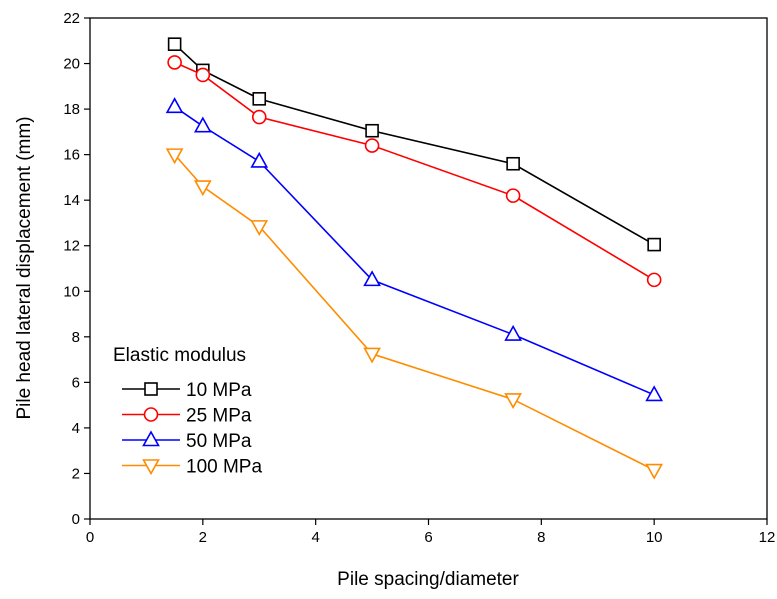 The width and height of the screenshot is (777, 599). I want to click on y-tick-label: 22, so click(71, 18).